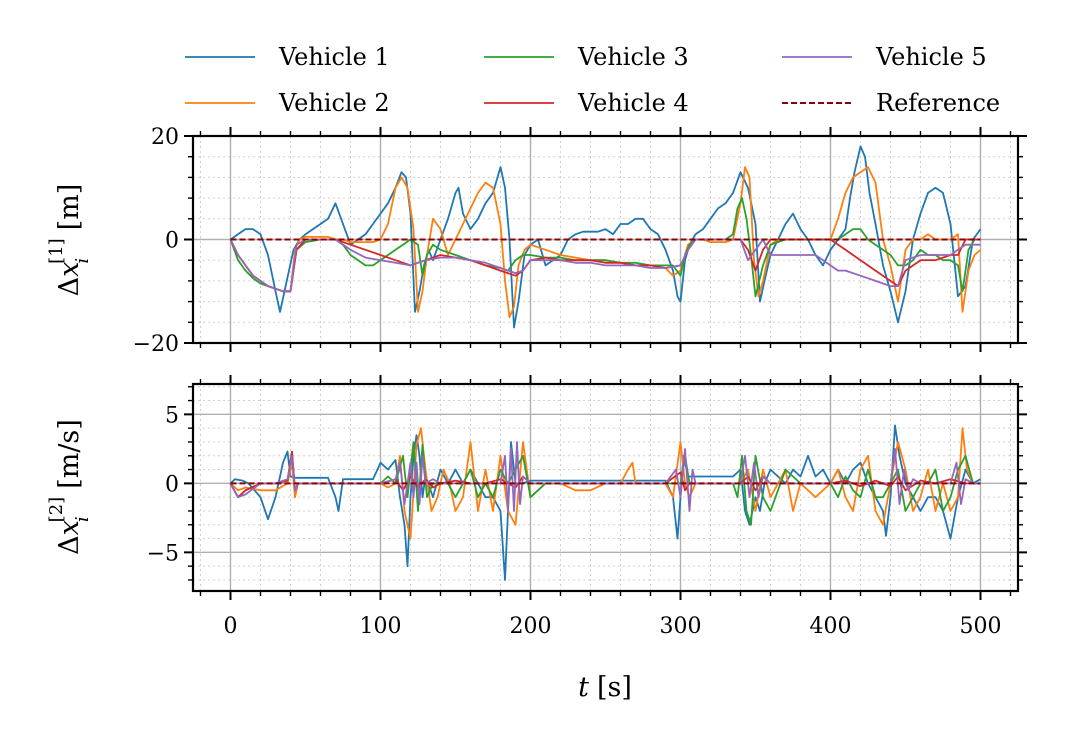  I want to click on x-tick-label: 400, so click(831, 626).